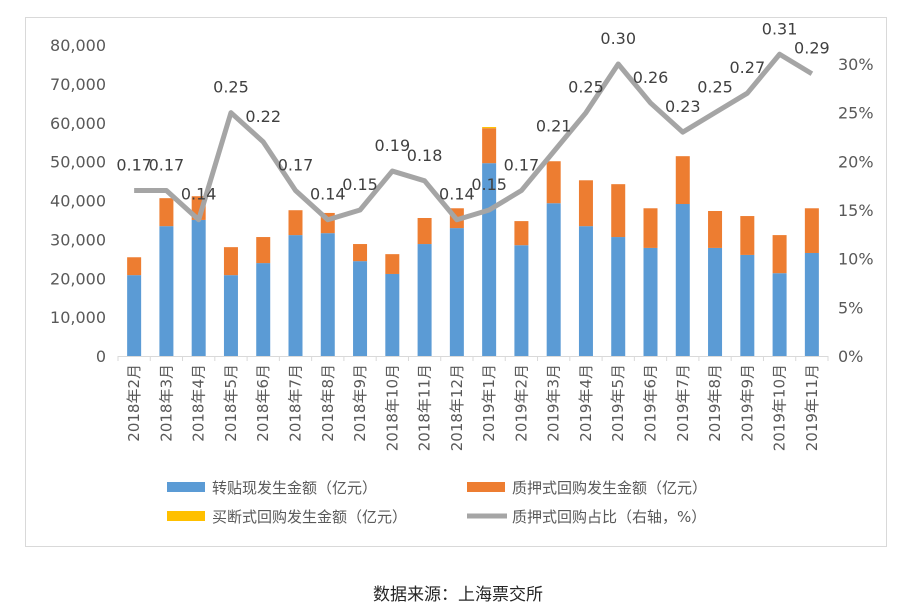  What do you see at coordinates (812, 407) in the screenshot?
I see `x-axis-label: 2019年11月` at bounding box center [812, 407].